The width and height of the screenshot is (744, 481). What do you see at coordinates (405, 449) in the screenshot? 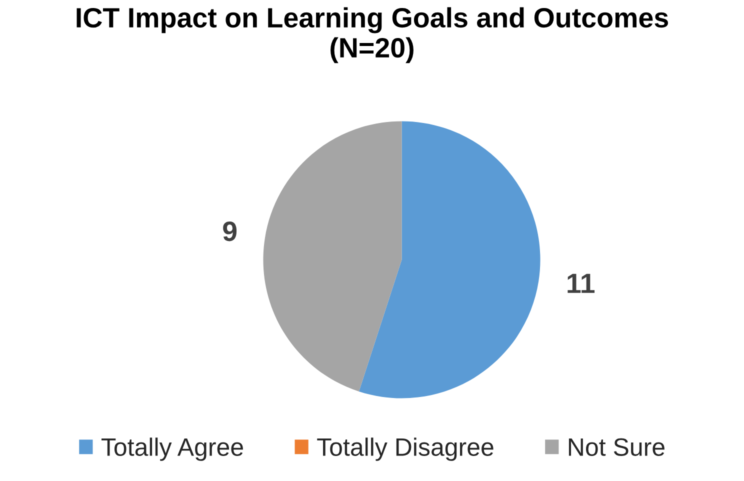
I see `legend-label: Totally Disagree` at bounding box center [405, 449].